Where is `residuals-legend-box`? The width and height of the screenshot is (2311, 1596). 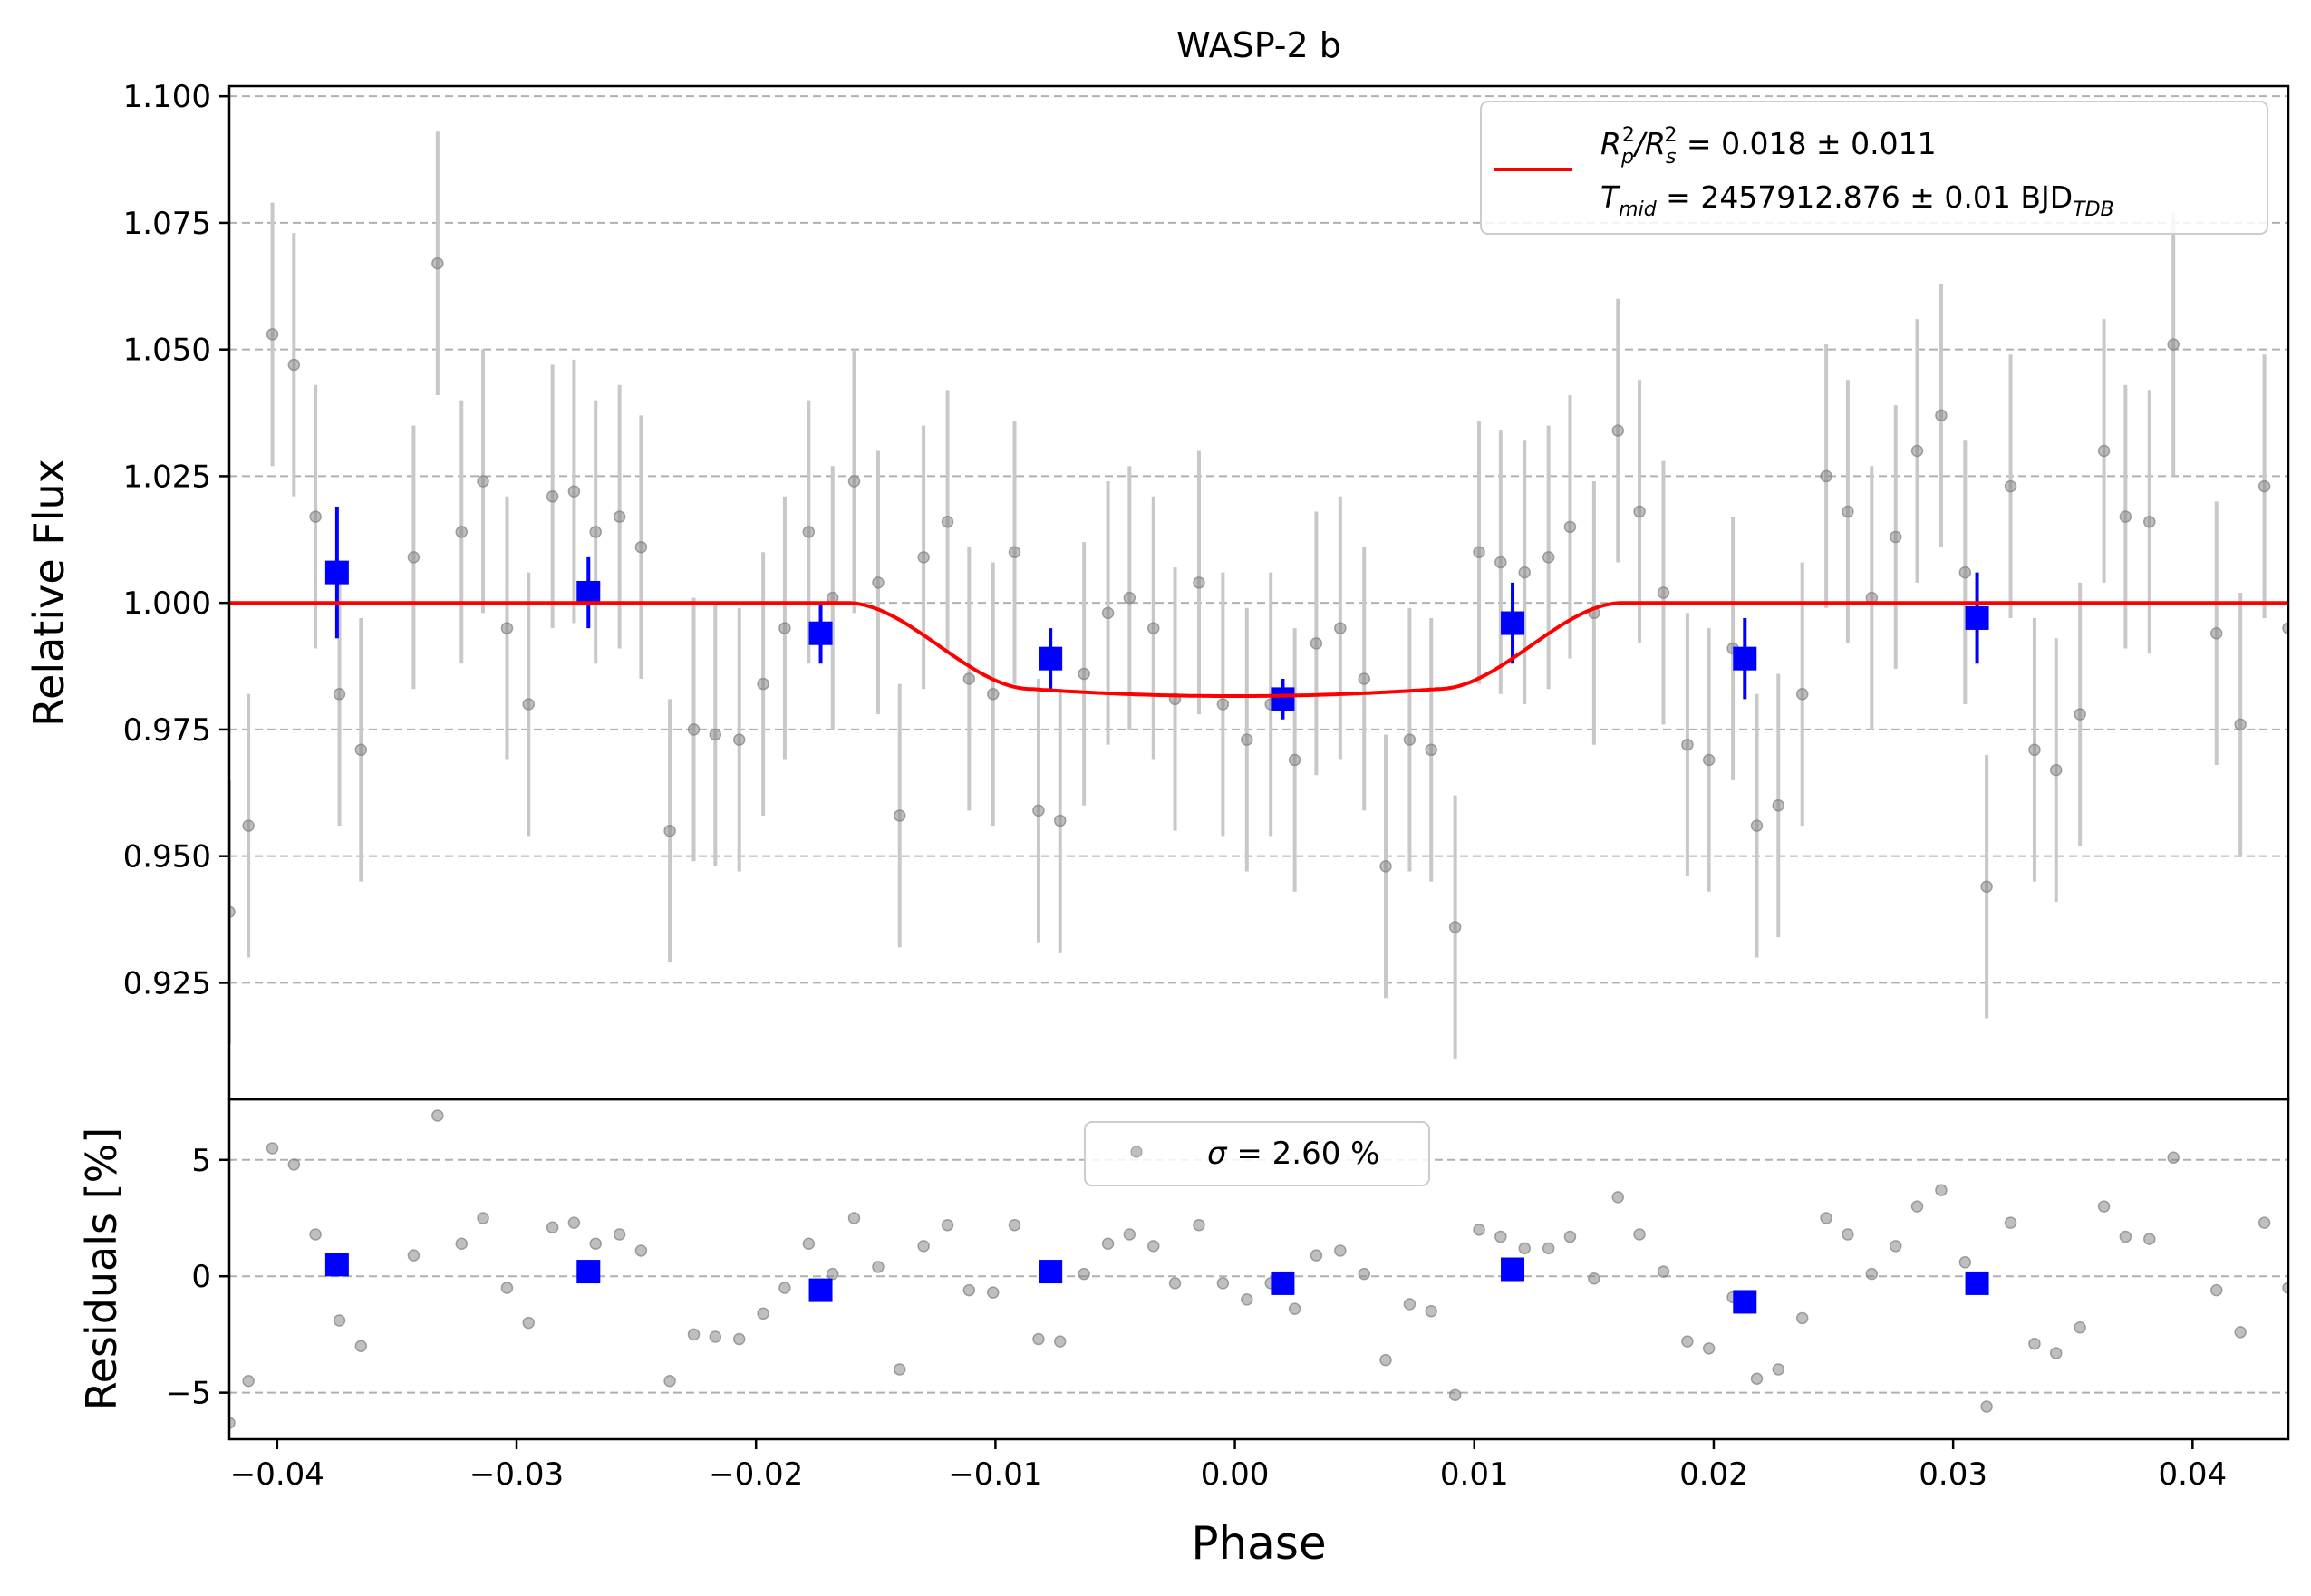 residuals-legend-box is located at coordinates (1257, 1153).